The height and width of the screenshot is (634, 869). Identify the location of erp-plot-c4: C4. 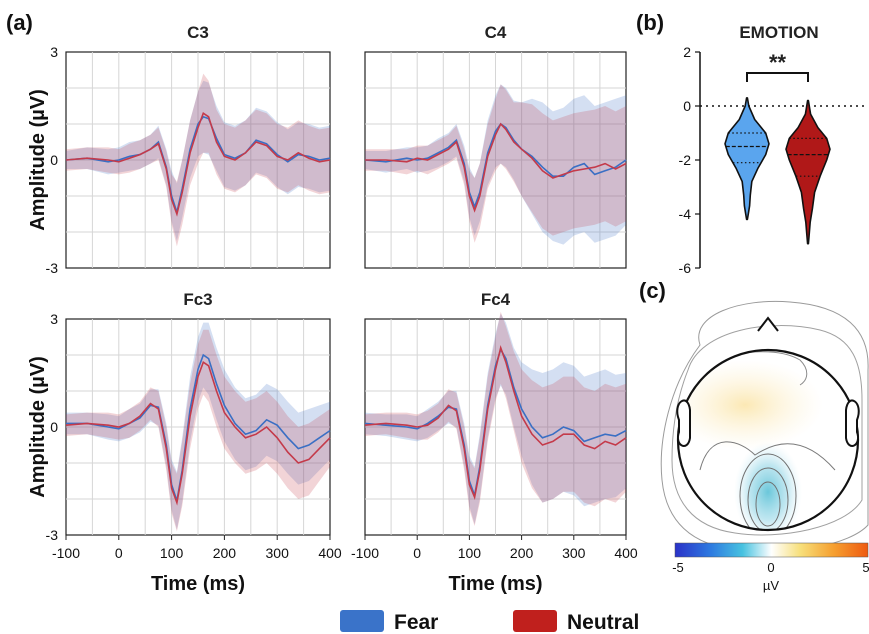
(495, 146).